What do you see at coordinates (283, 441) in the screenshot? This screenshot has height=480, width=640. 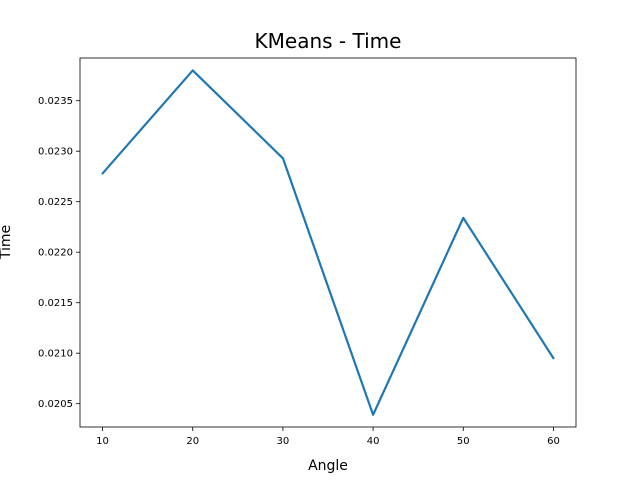 I see `x-tick-label: 30` at bounding box center [283, 441].